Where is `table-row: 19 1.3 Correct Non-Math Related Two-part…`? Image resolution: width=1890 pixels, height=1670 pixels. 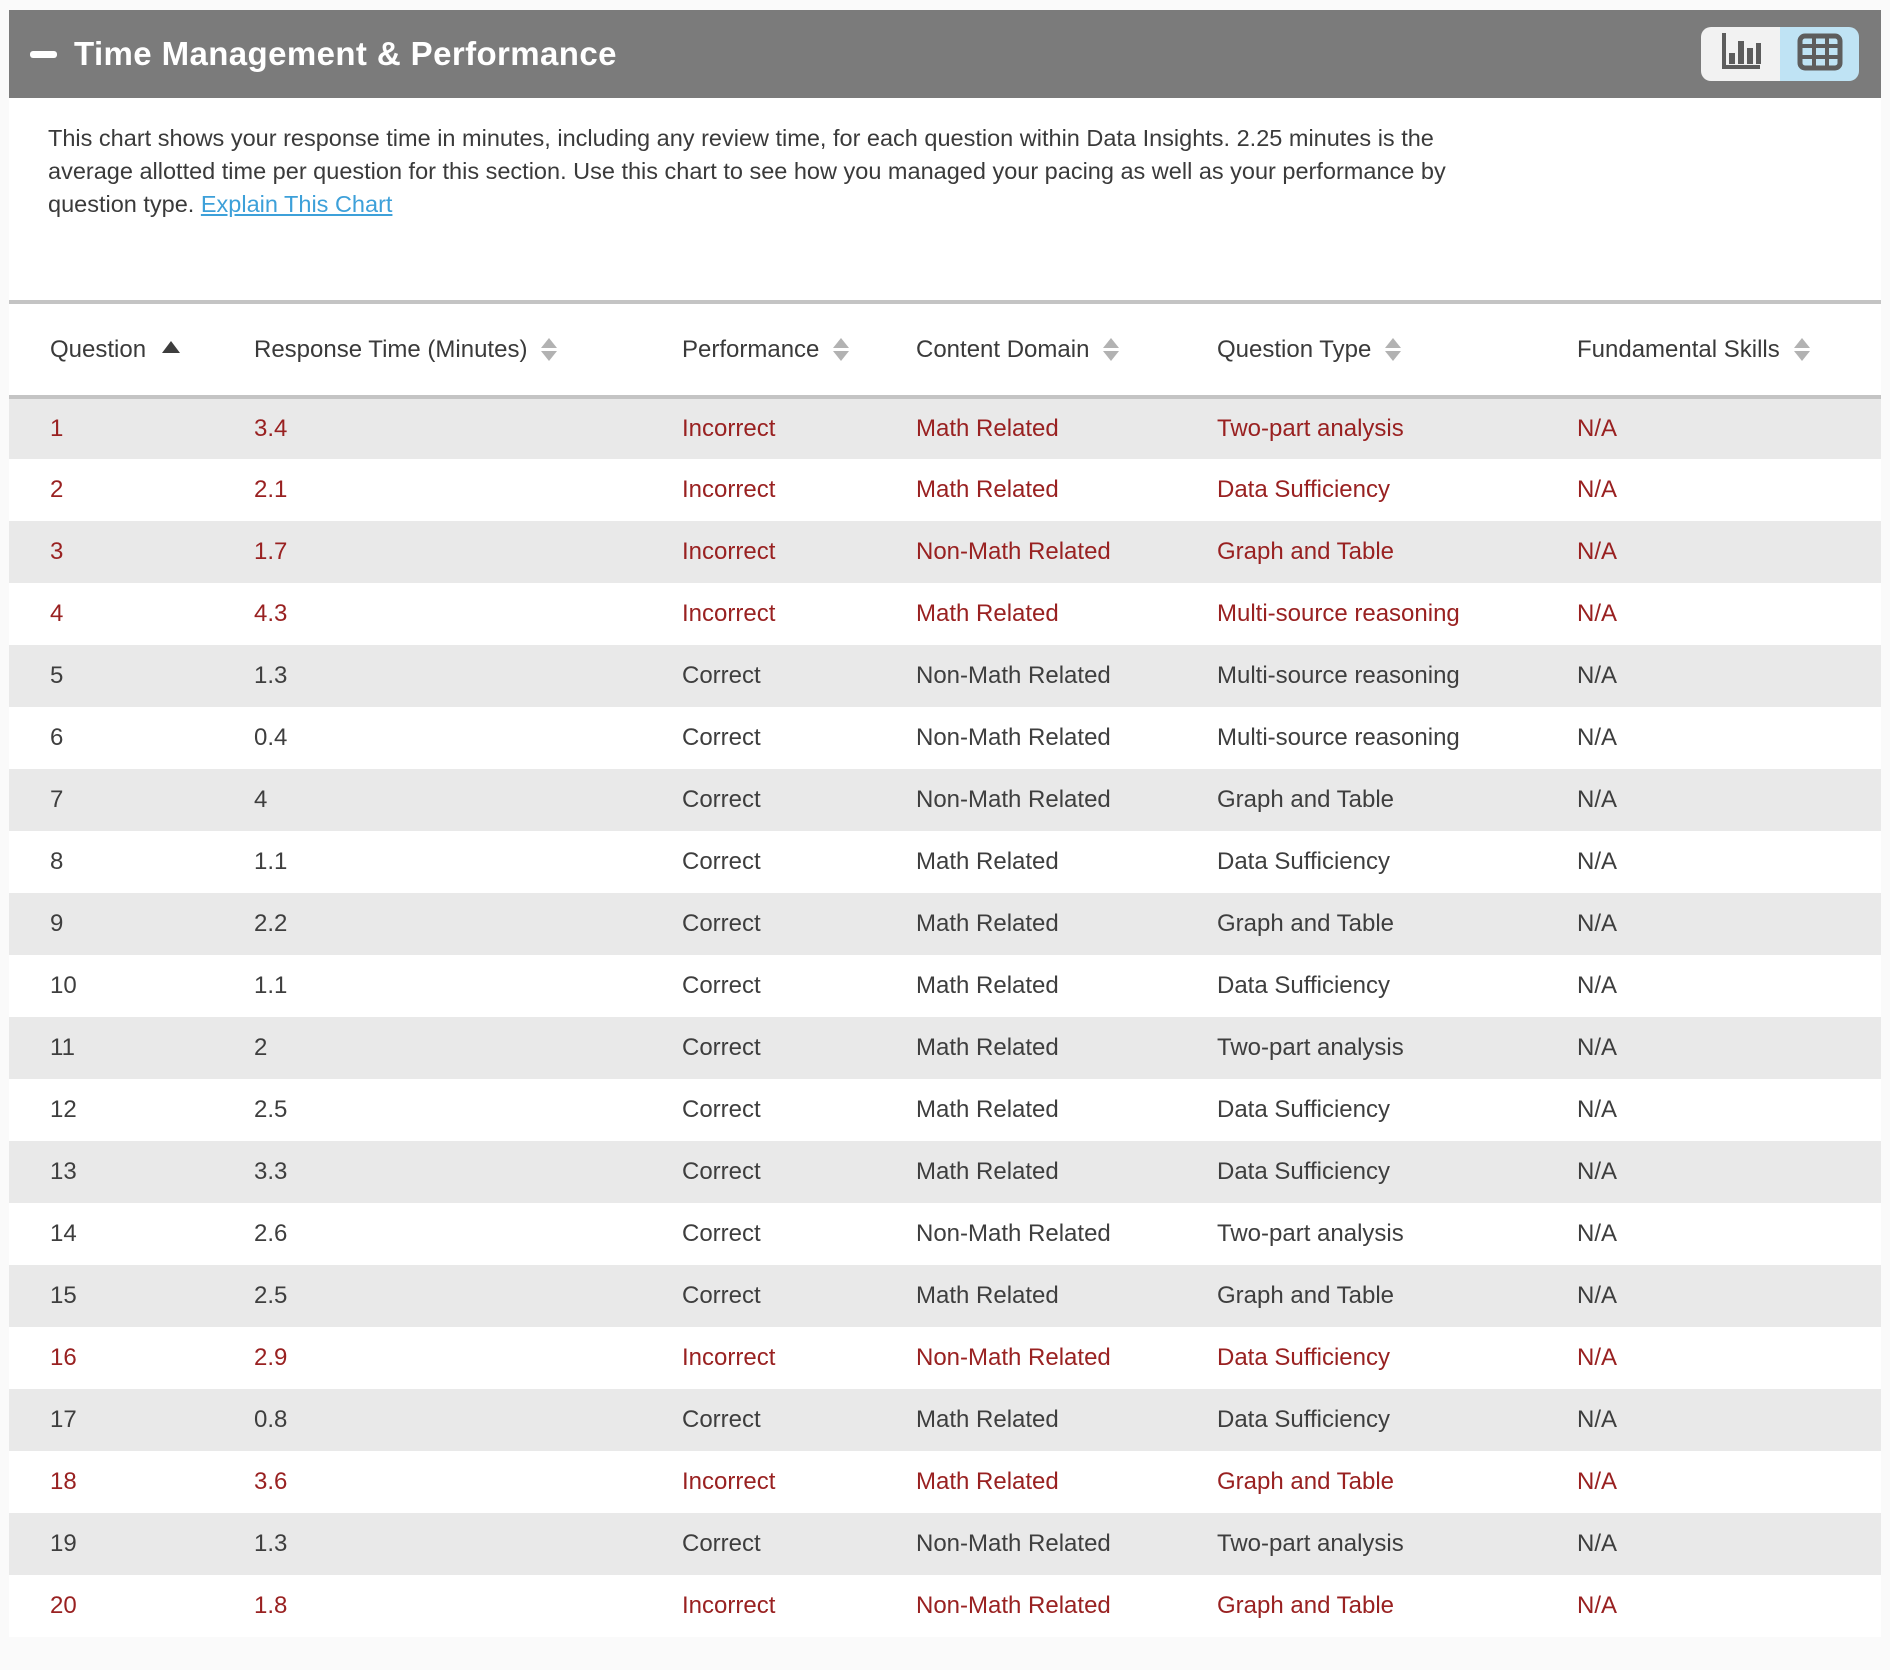 table-row: 19 1.3 Correct Non-Math Related Two-part… is located at coordinates (945, 1544).